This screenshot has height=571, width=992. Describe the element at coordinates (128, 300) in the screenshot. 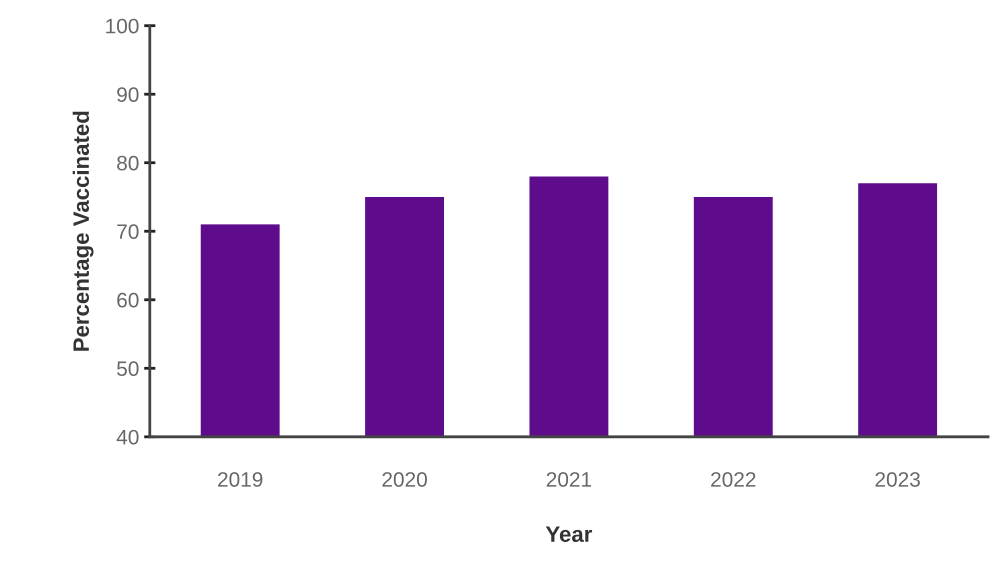

I see `y-tick-label: 60` at that location.